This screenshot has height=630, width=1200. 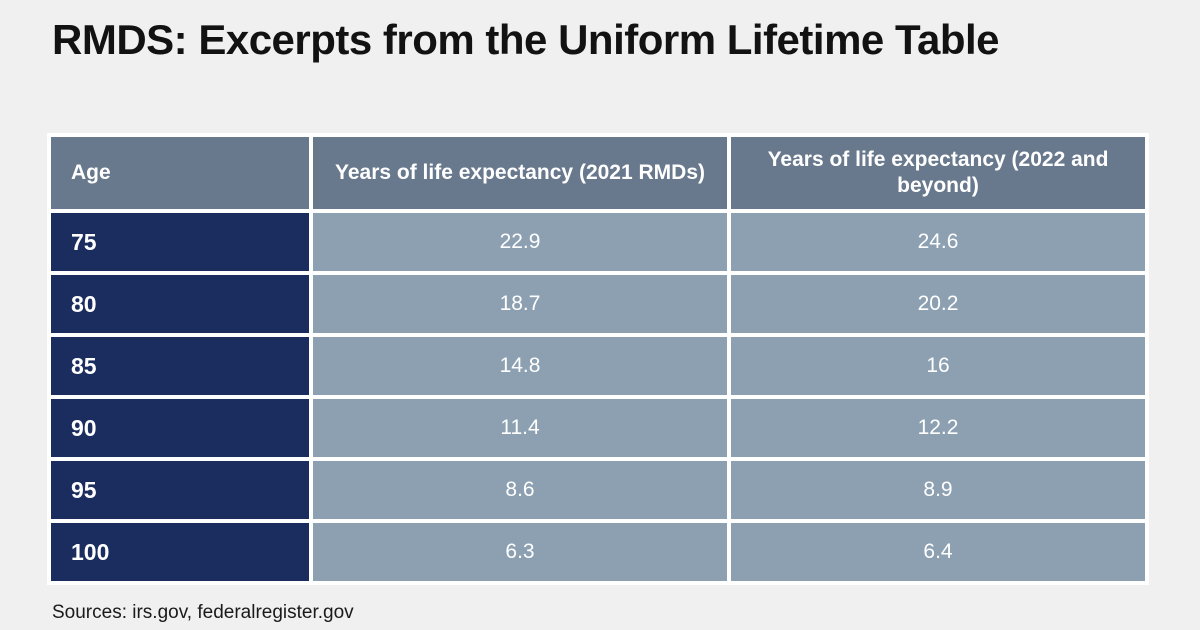 What do you see at coordinates (938, 304) in the screenshot?
I see `value-cell-2022: 20.2` at bounding box center [938, 304].